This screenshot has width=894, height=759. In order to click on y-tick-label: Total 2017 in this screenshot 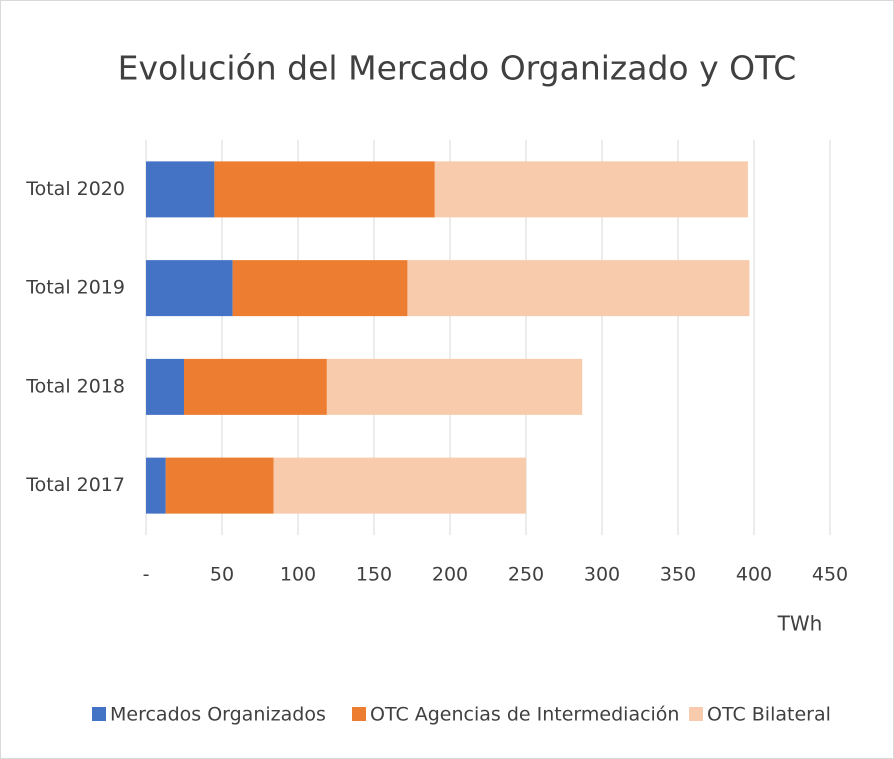, I will do `click(75, 485)`.